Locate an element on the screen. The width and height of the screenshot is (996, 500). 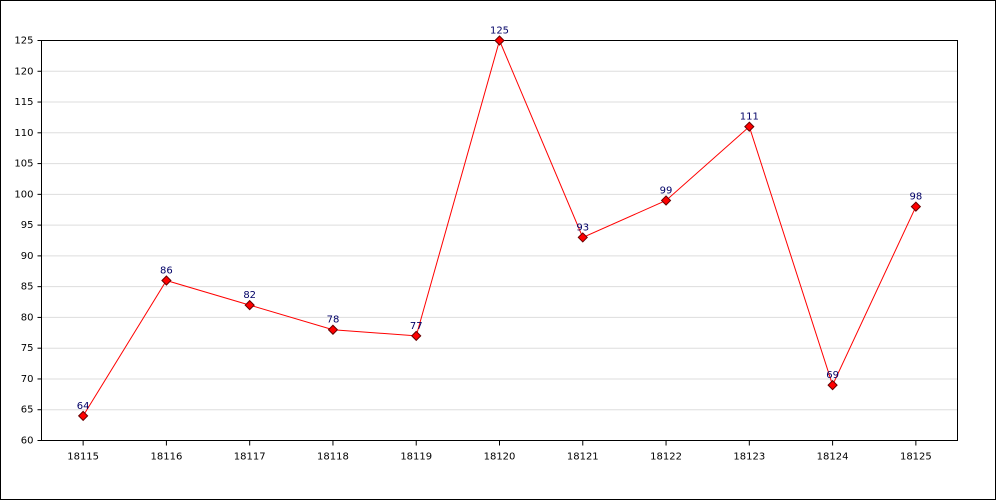
y-tick-label: 100 is located at coordinates (23, 194).